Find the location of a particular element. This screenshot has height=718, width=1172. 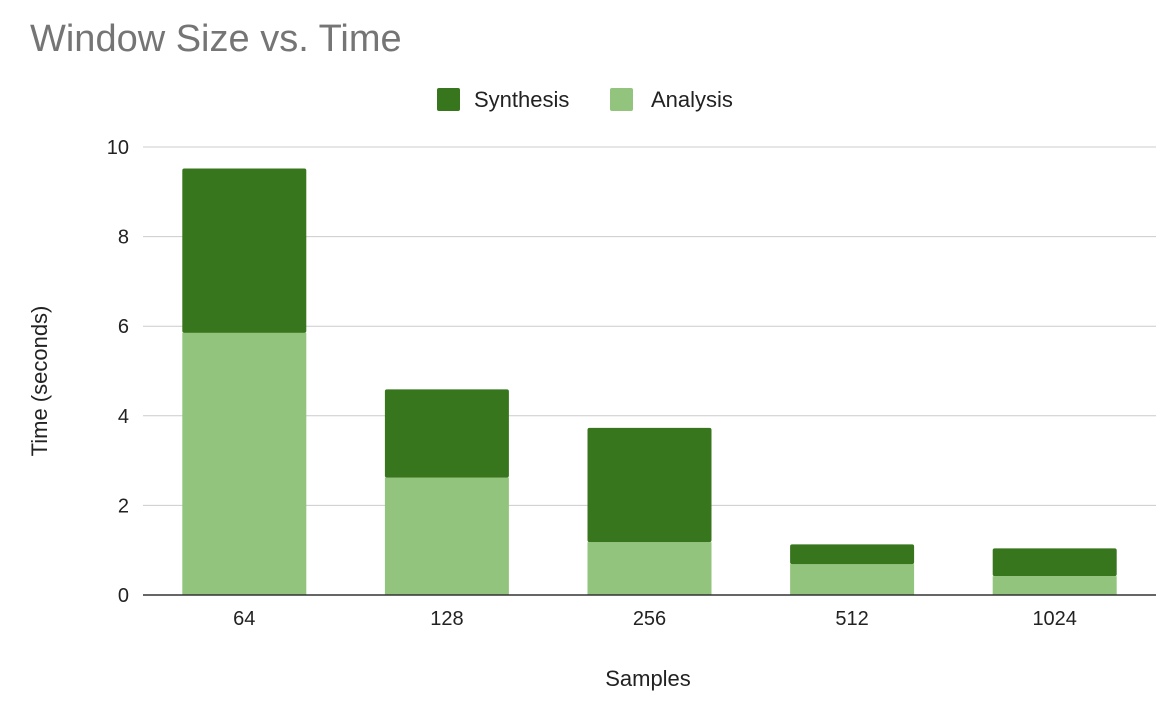

y-tick-labels: 0 2 4 6 8 10 is located at coordinates (118, 372).